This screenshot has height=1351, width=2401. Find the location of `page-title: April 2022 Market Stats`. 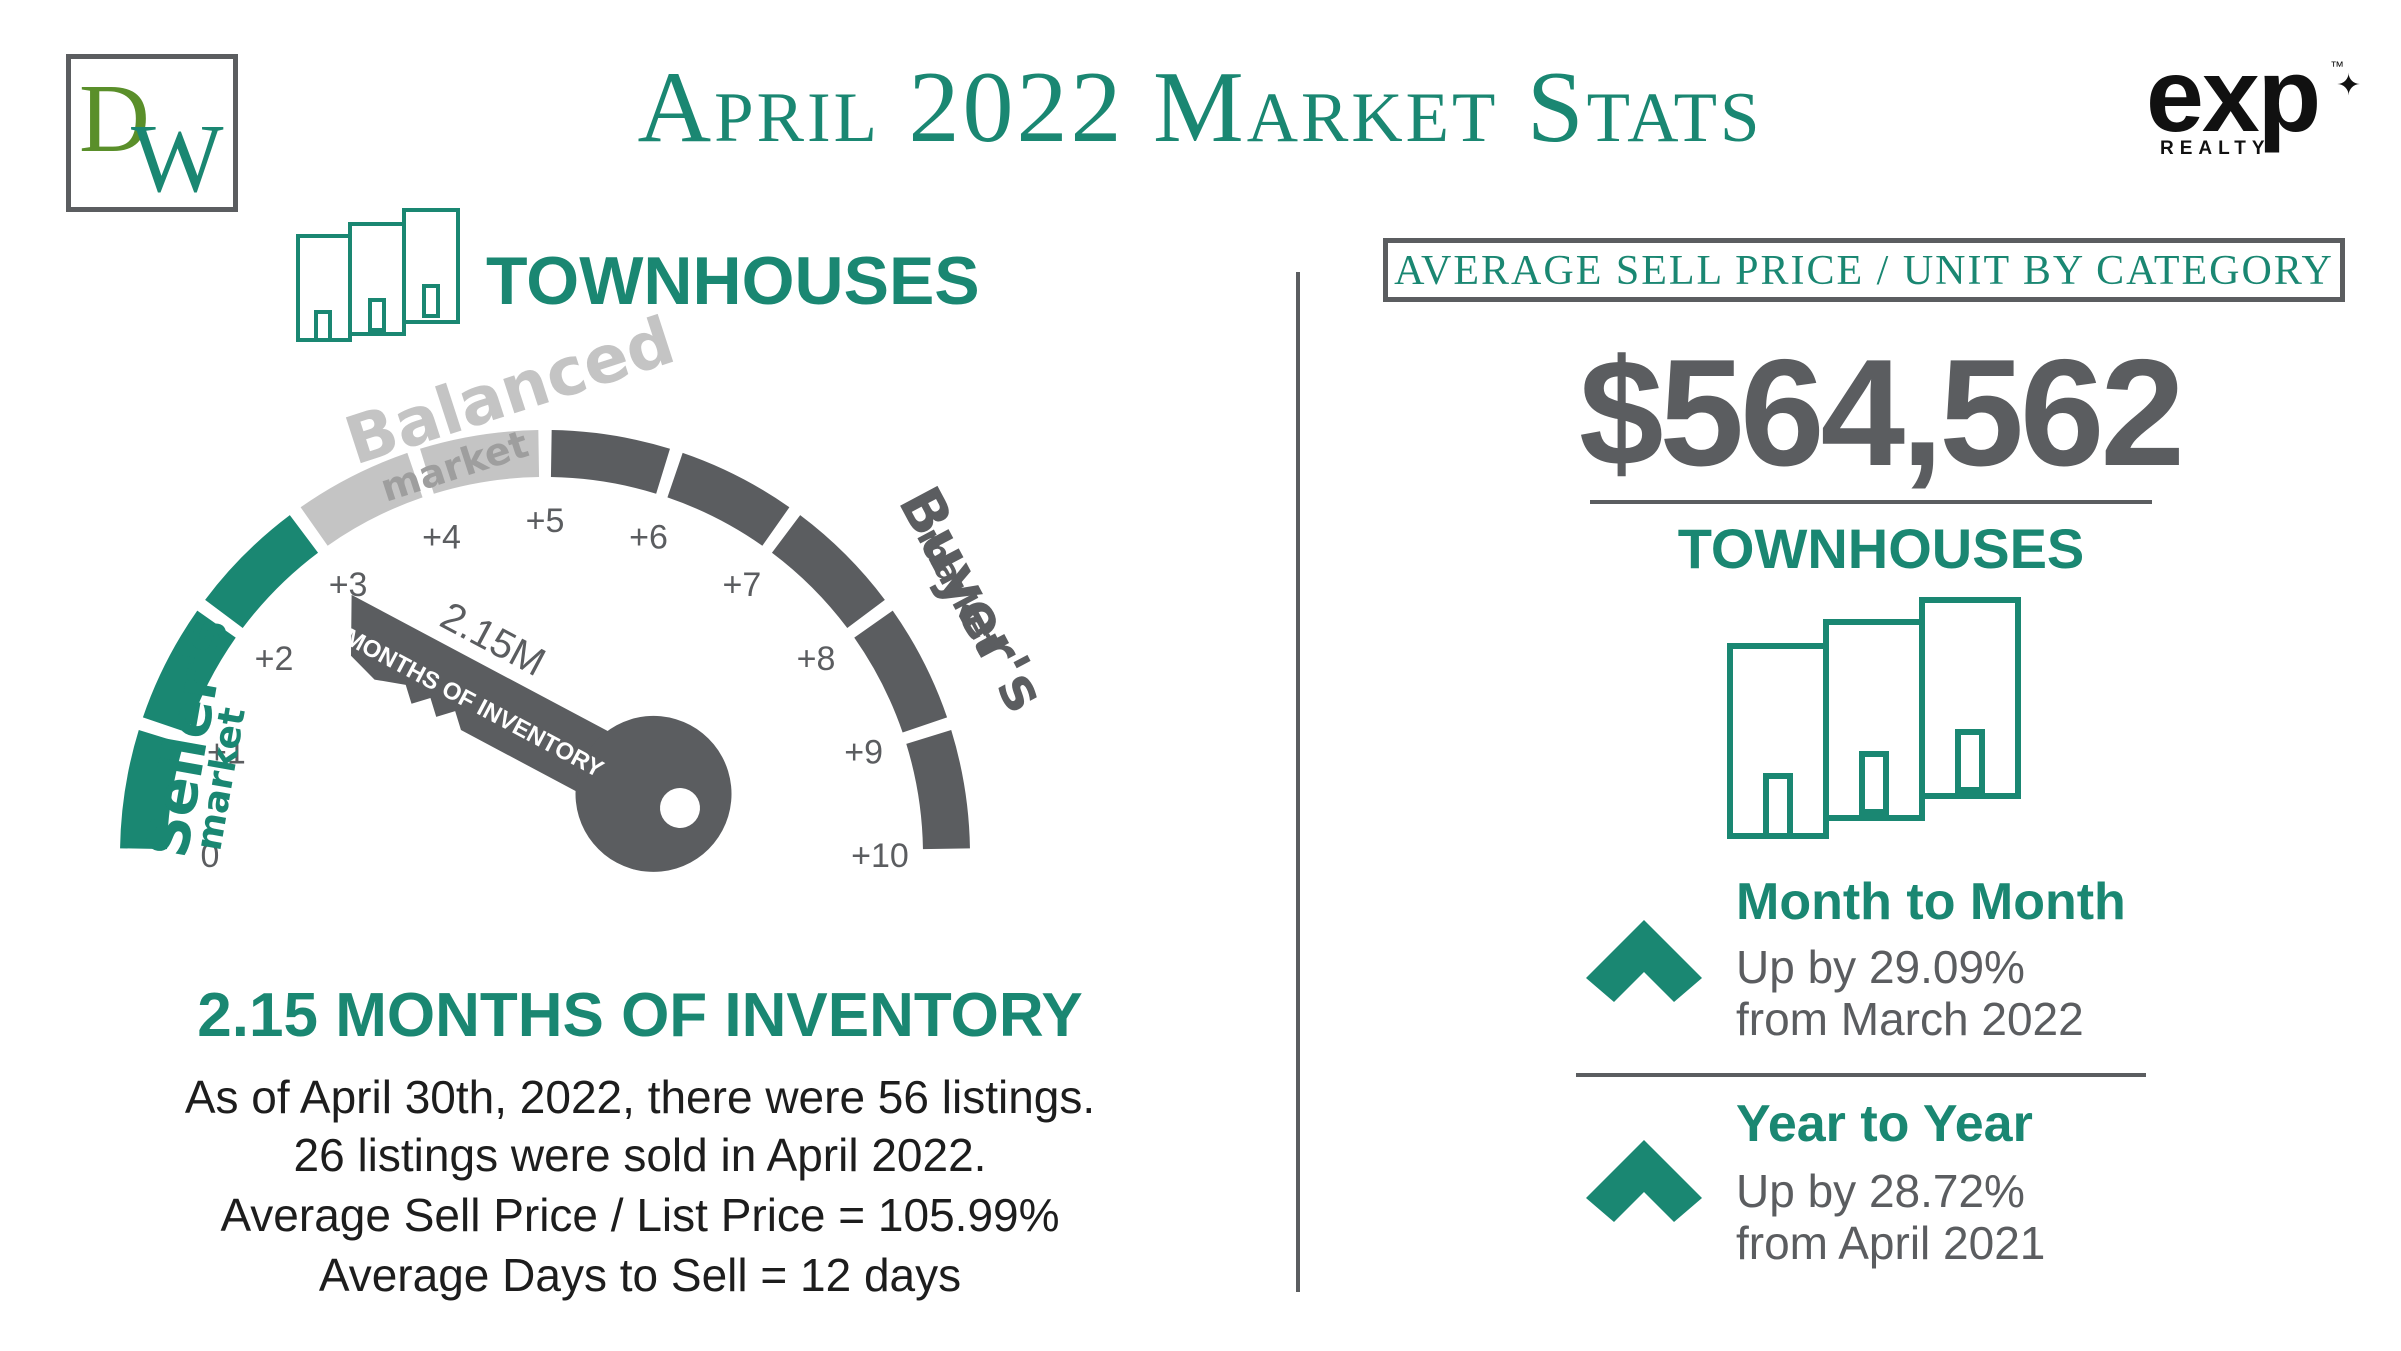

page-title: April 2022 Market Stats is located at coordinates (1200, 107).